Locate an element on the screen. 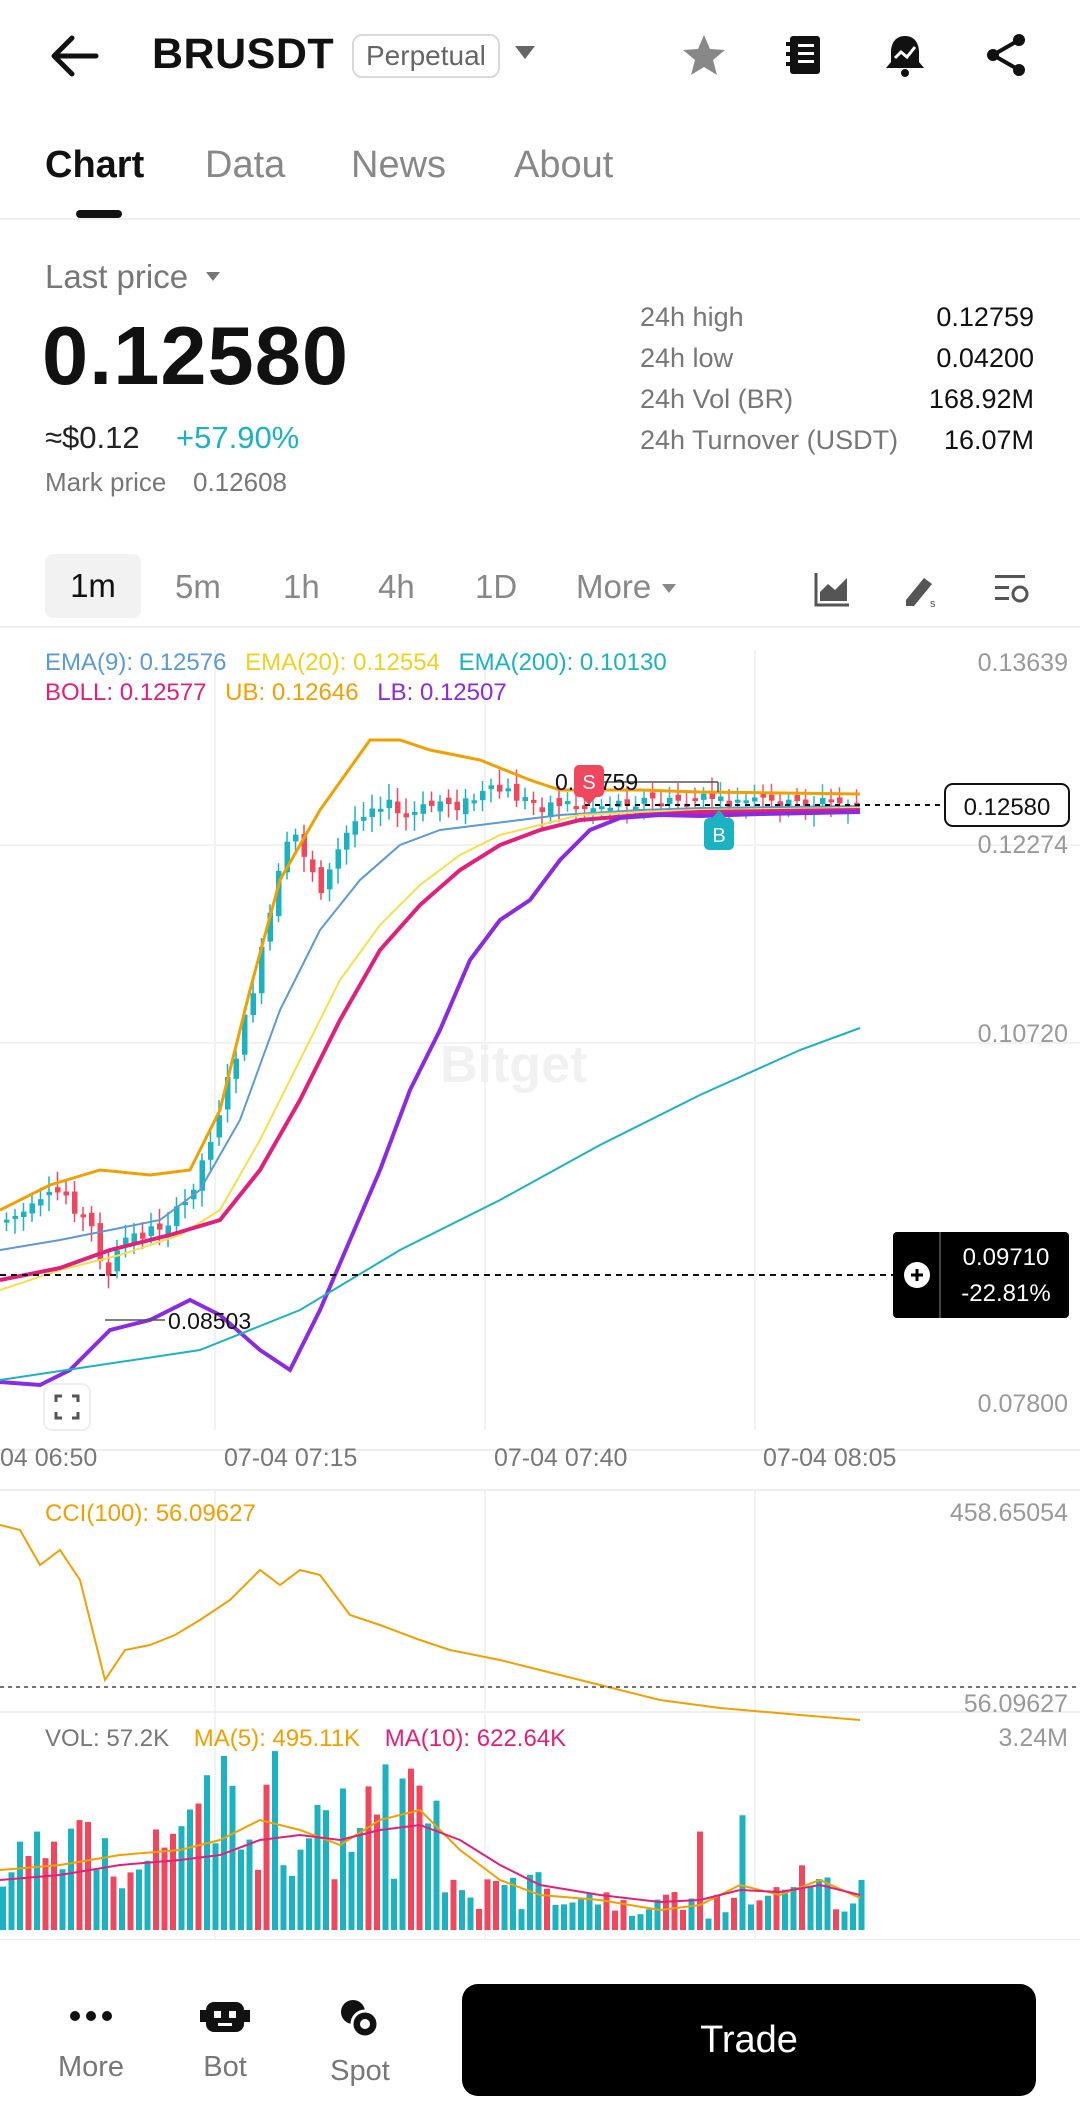 This screenshot has height=2120, width=1080. sell-marker-pointer is located at coordinates (589, 801).